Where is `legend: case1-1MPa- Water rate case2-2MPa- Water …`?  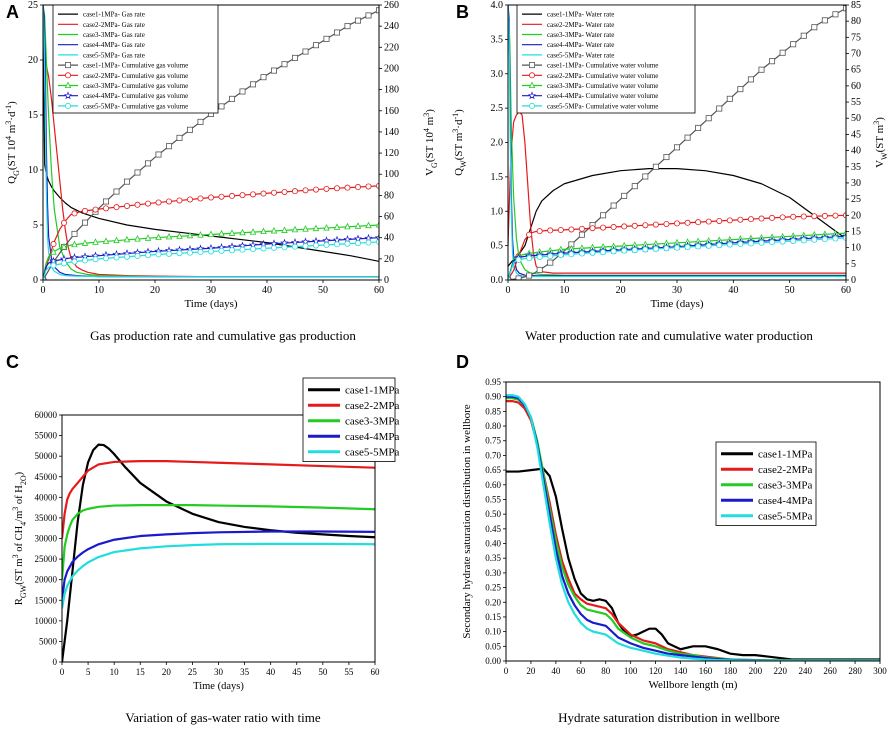 legend: case1-1MPa- Water rate case2-2MPa- Water … is located at coordinates (606, 59).